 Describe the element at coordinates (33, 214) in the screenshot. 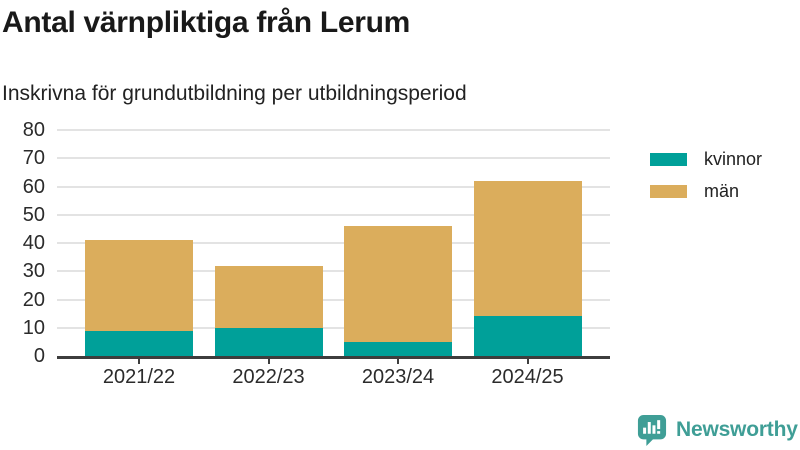

I see `y-axis-tick-label: 50` at that location.